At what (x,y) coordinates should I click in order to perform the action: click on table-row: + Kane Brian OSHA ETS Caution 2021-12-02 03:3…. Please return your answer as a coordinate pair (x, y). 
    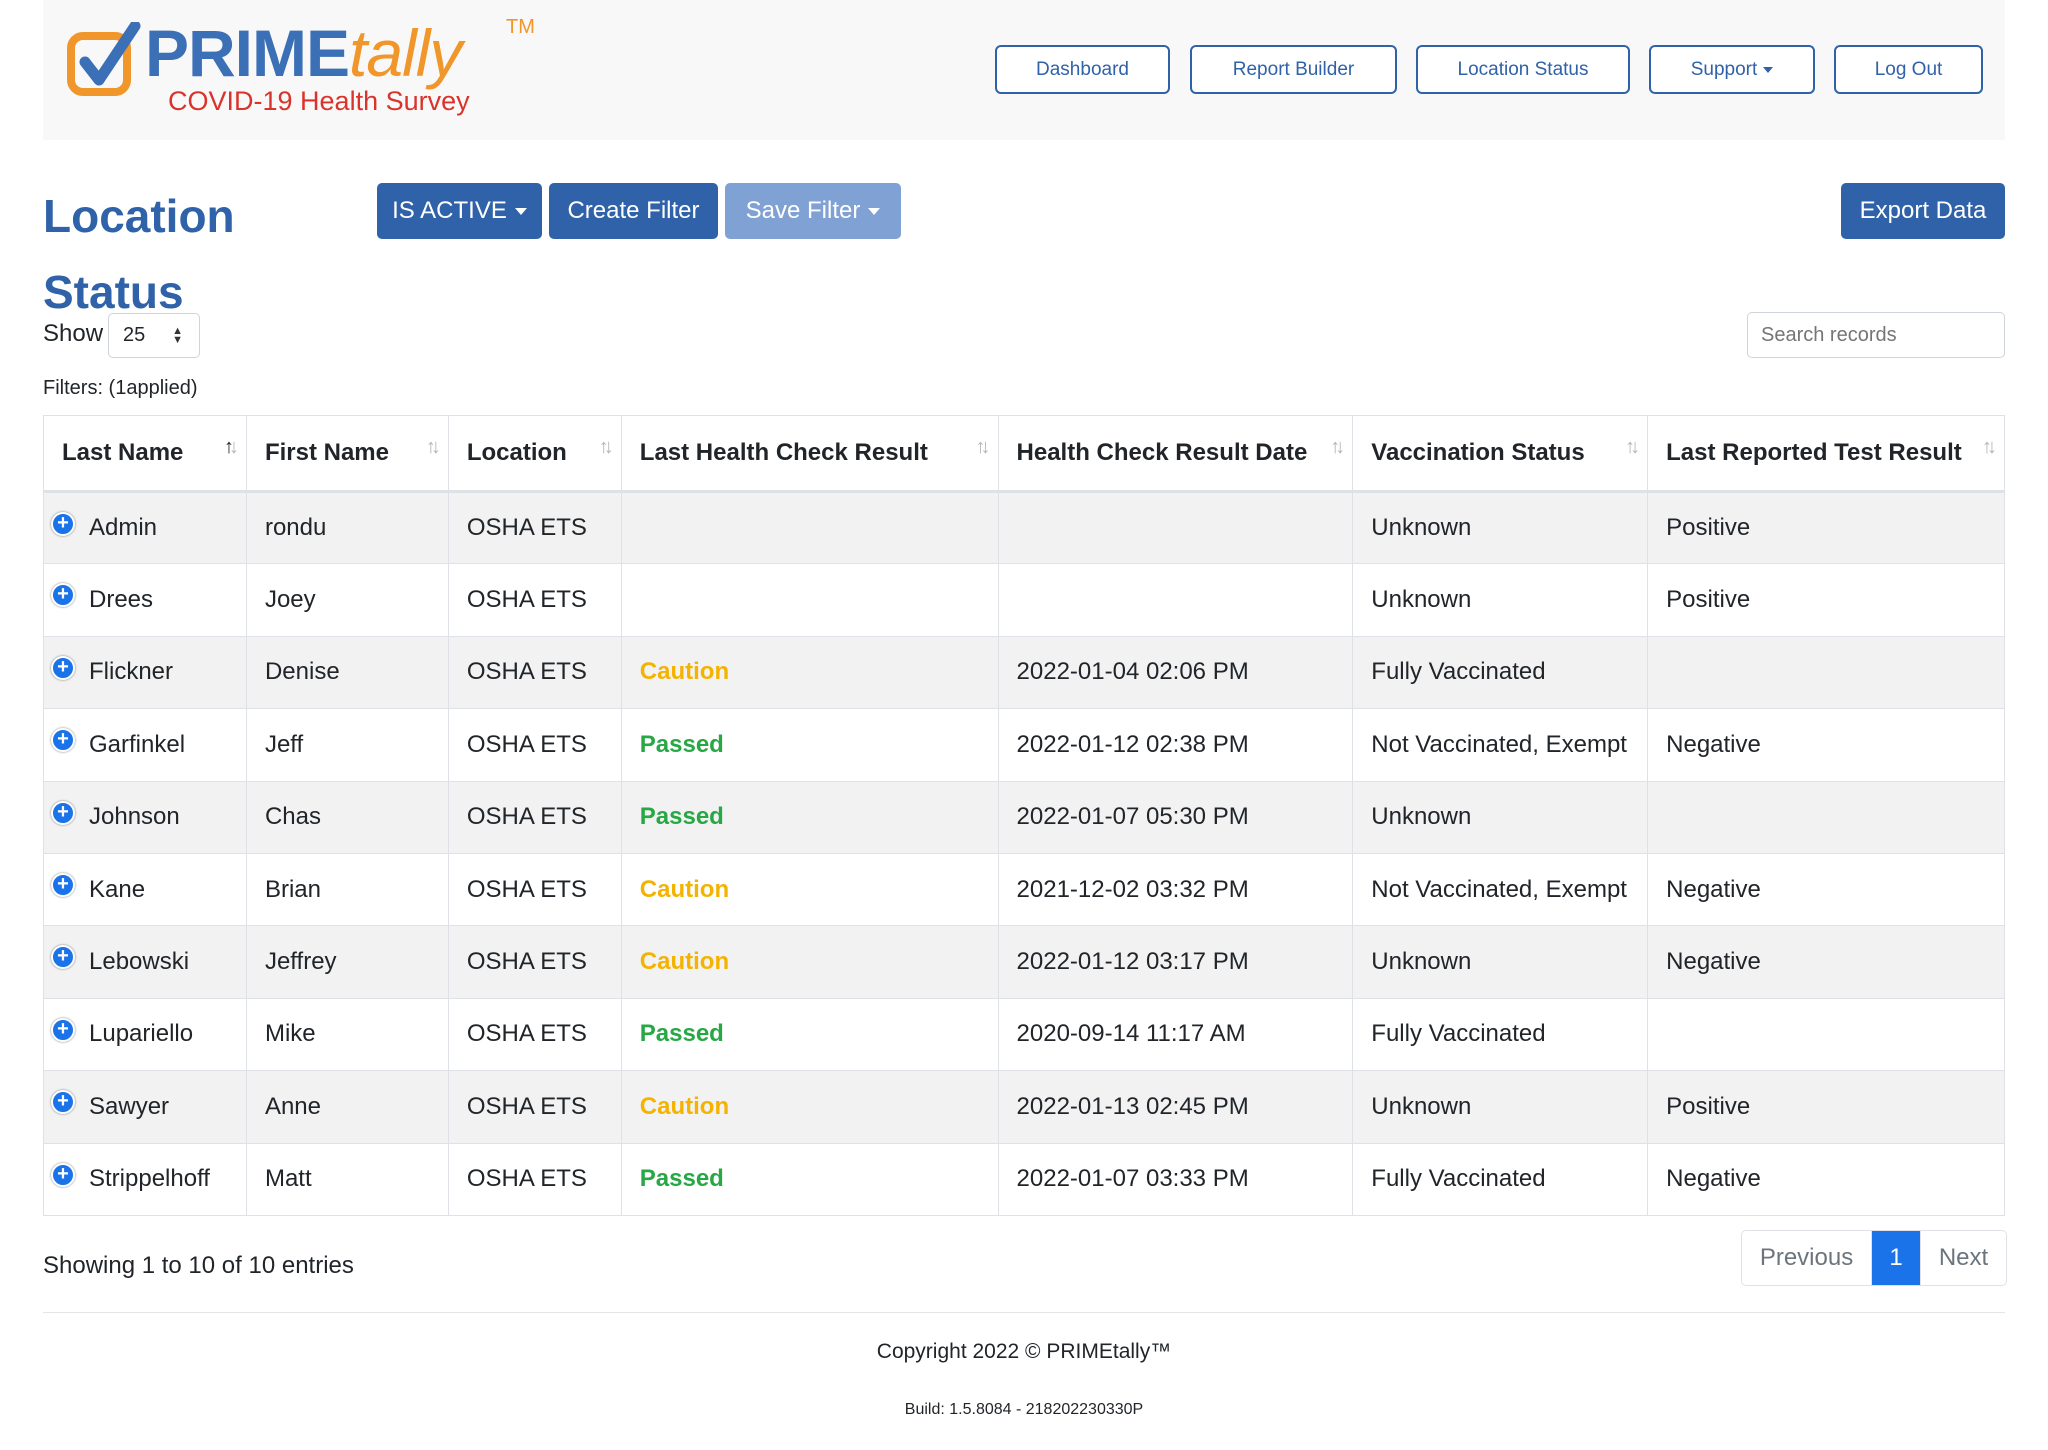
    Looking at the image, I should click on (1024, 889).